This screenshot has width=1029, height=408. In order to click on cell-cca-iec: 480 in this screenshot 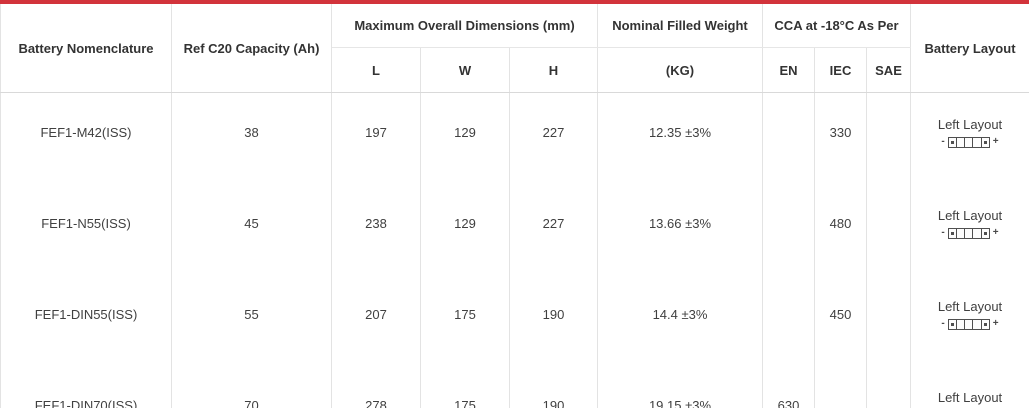, I will do `click(840, 229)`.